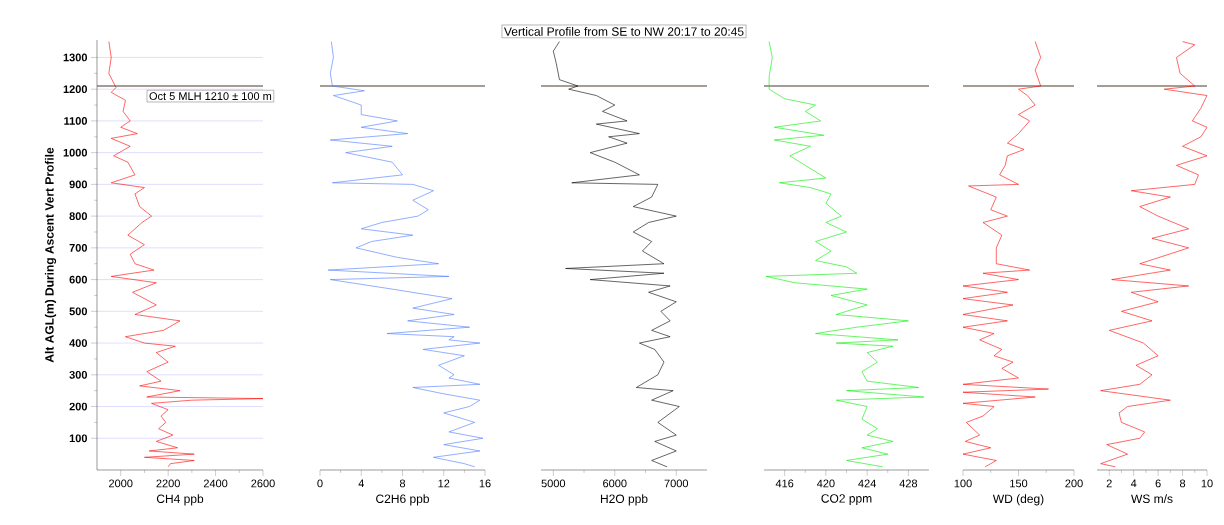 Image resolution: width=1224 pixels, height=525 pixels. What do you see at coordinates (615, 483) in the screenshot?
I see `x-tick-label: 6000` at bounding box center [615, 483].